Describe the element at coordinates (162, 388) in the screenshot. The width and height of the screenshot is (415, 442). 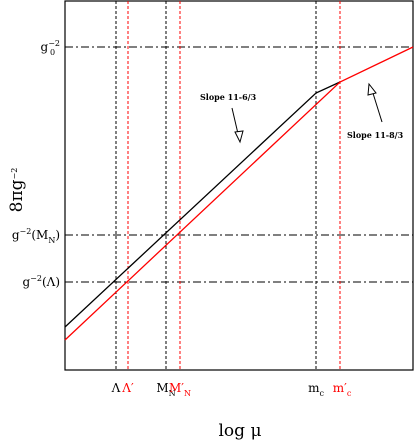
I see `label-part: M` at that location.